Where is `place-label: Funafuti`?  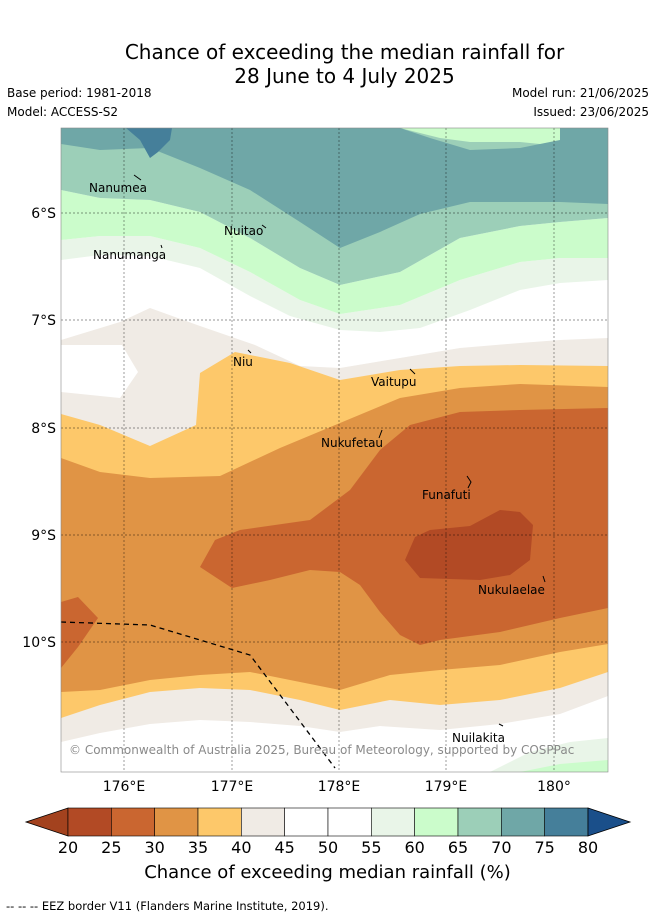
place-label: Funafuti is located at coordinates (446, 495).